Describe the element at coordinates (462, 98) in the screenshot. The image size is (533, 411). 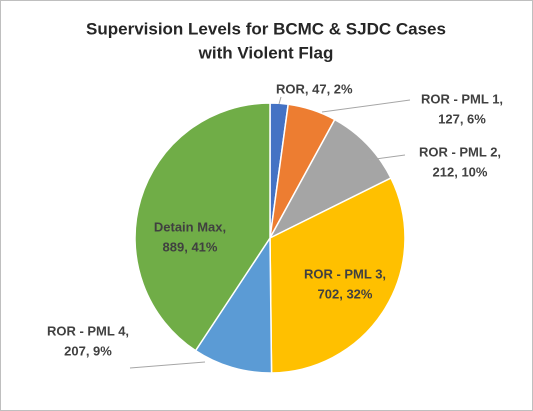
I see `data-label: ROR - PML 1,` at that location.